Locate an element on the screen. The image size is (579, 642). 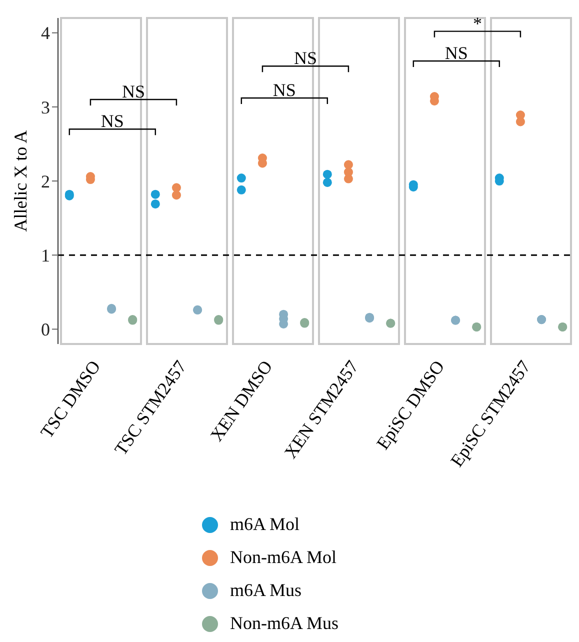
y-tick-label: 0 is located at coordinates (45, 330).